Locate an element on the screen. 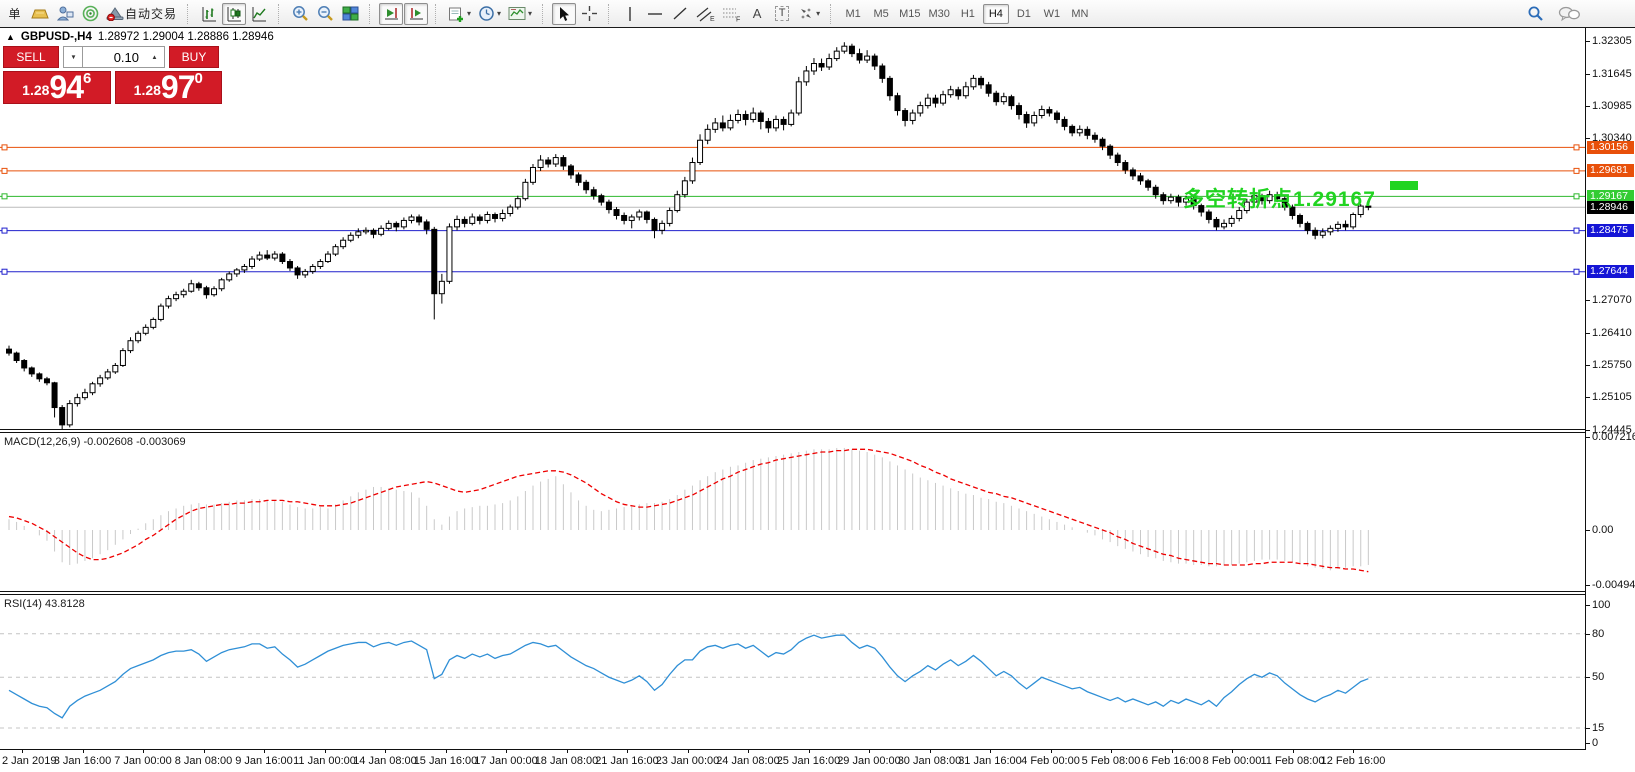  price-tick-label: 1.24445 is located at coordinates (1612, 430).